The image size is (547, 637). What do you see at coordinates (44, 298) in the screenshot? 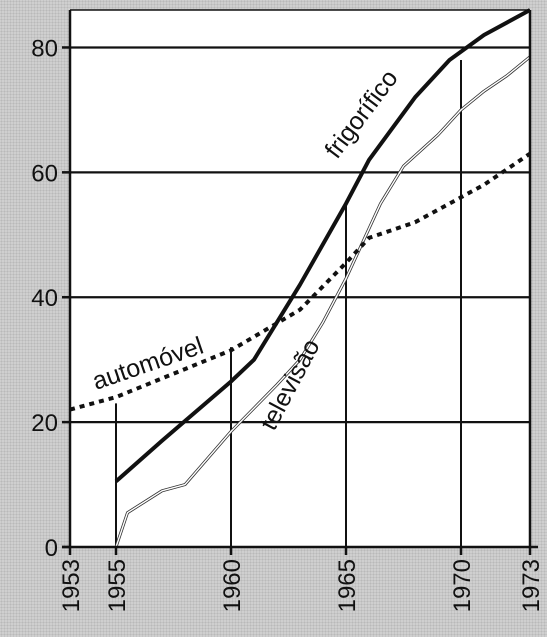
I see `y-tick-label: 40` at bounding box center [44, 298].